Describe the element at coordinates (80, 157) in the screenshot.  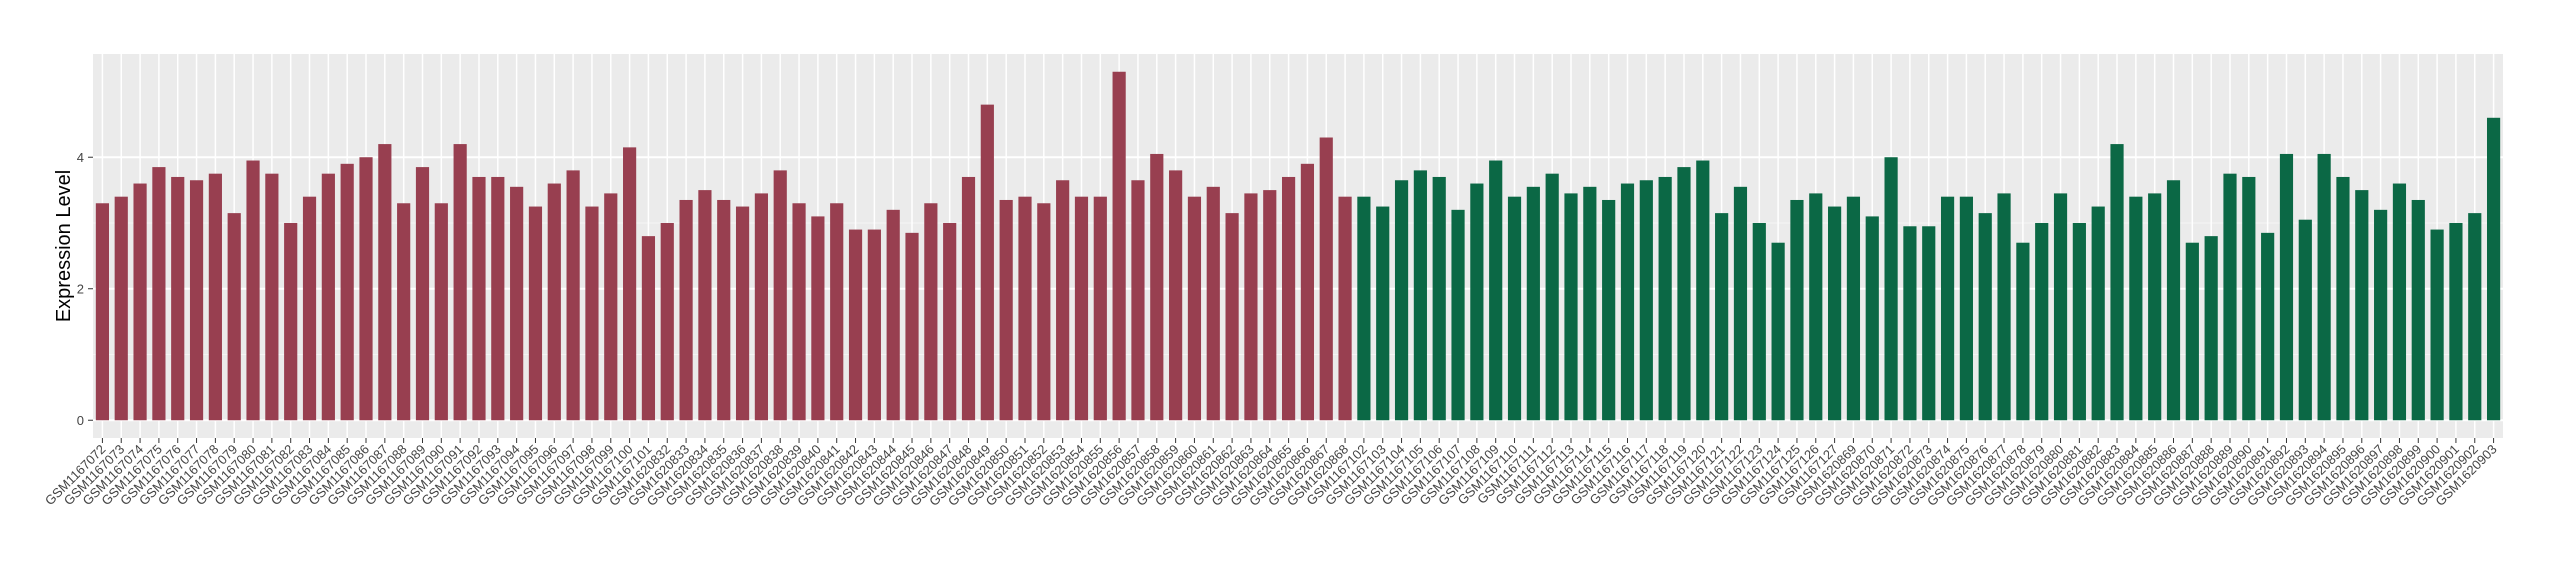
I see `y-tick-label: 4` at that location.